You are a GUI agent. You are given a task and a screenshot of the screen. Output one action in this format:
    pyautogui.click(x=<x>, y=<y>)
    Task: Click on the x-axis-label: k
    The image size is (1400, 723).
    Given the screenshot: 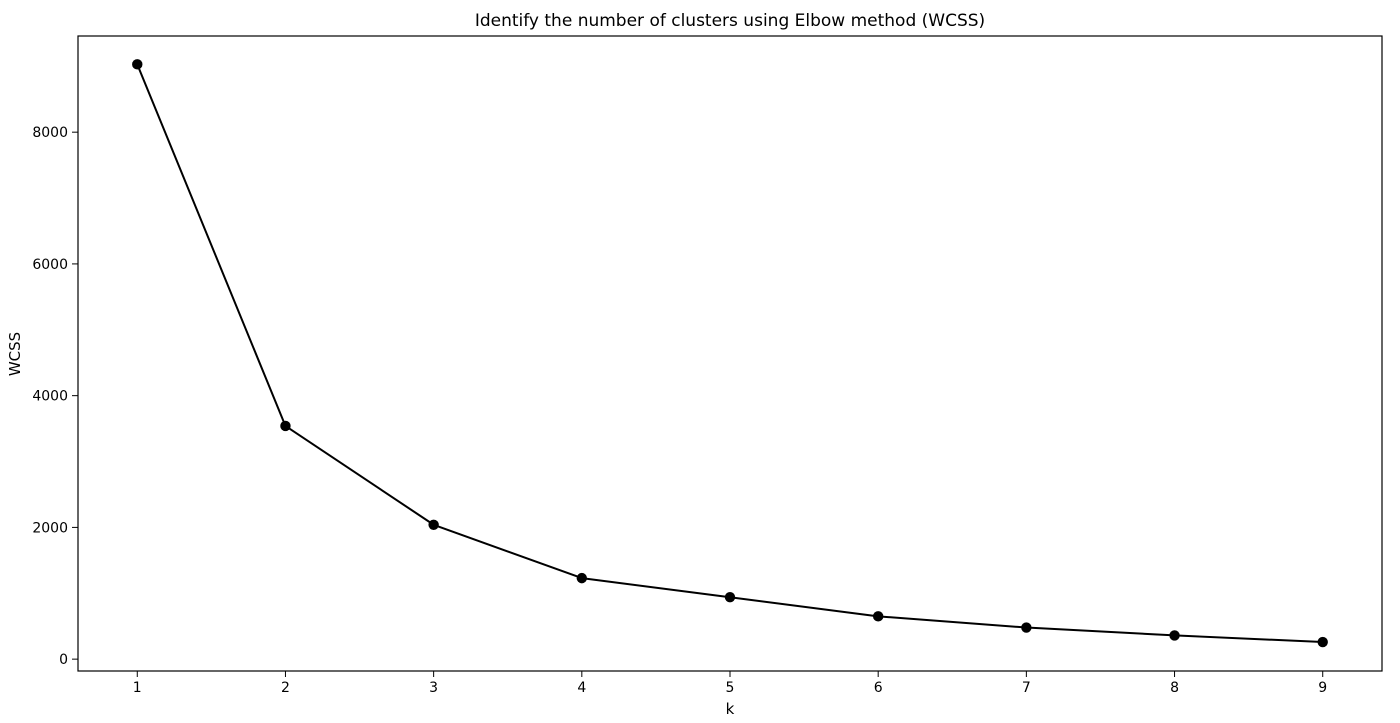 What is the action you would take?
    pyautogui.click(x=730, y=709)
    